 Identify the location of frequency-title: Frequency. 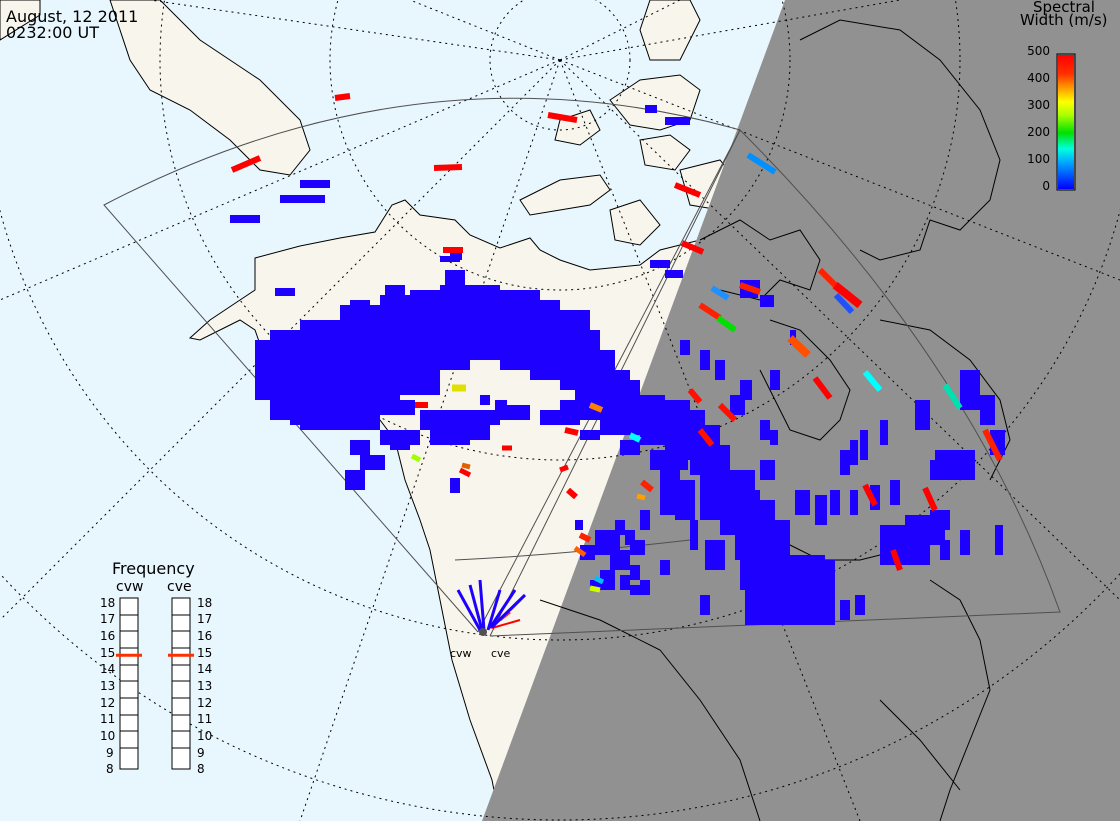
(153, 568).